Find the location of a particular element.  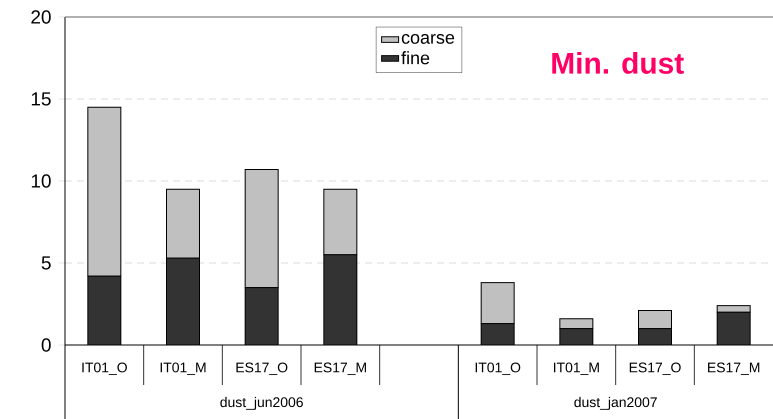

y-tick-label: 10 is located at coordinates (41, 181).